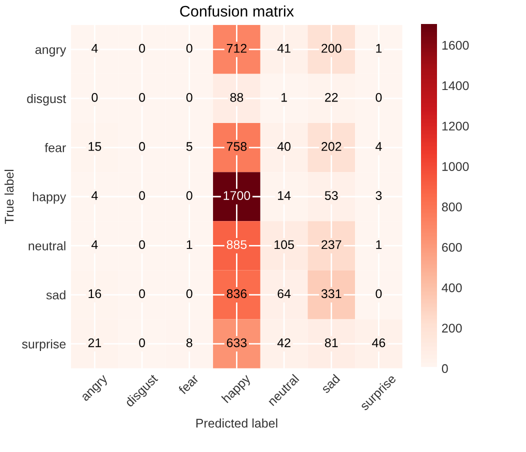 The width and height of the screenshot is (526, 452). I want to click on data-label: 21, so click(95, 343).